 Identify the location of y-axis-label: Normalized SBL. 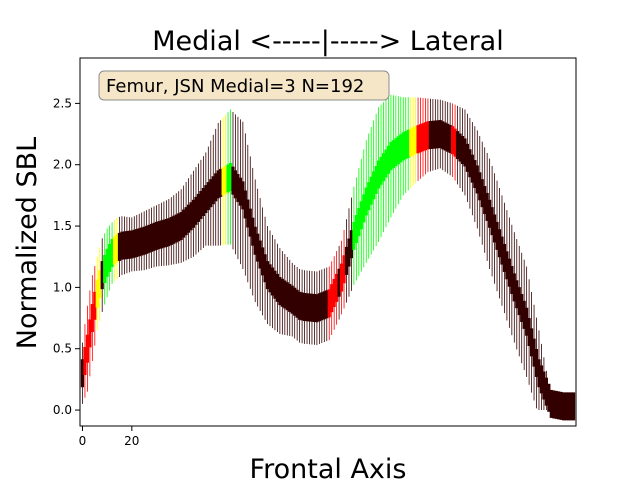
(27, 243).